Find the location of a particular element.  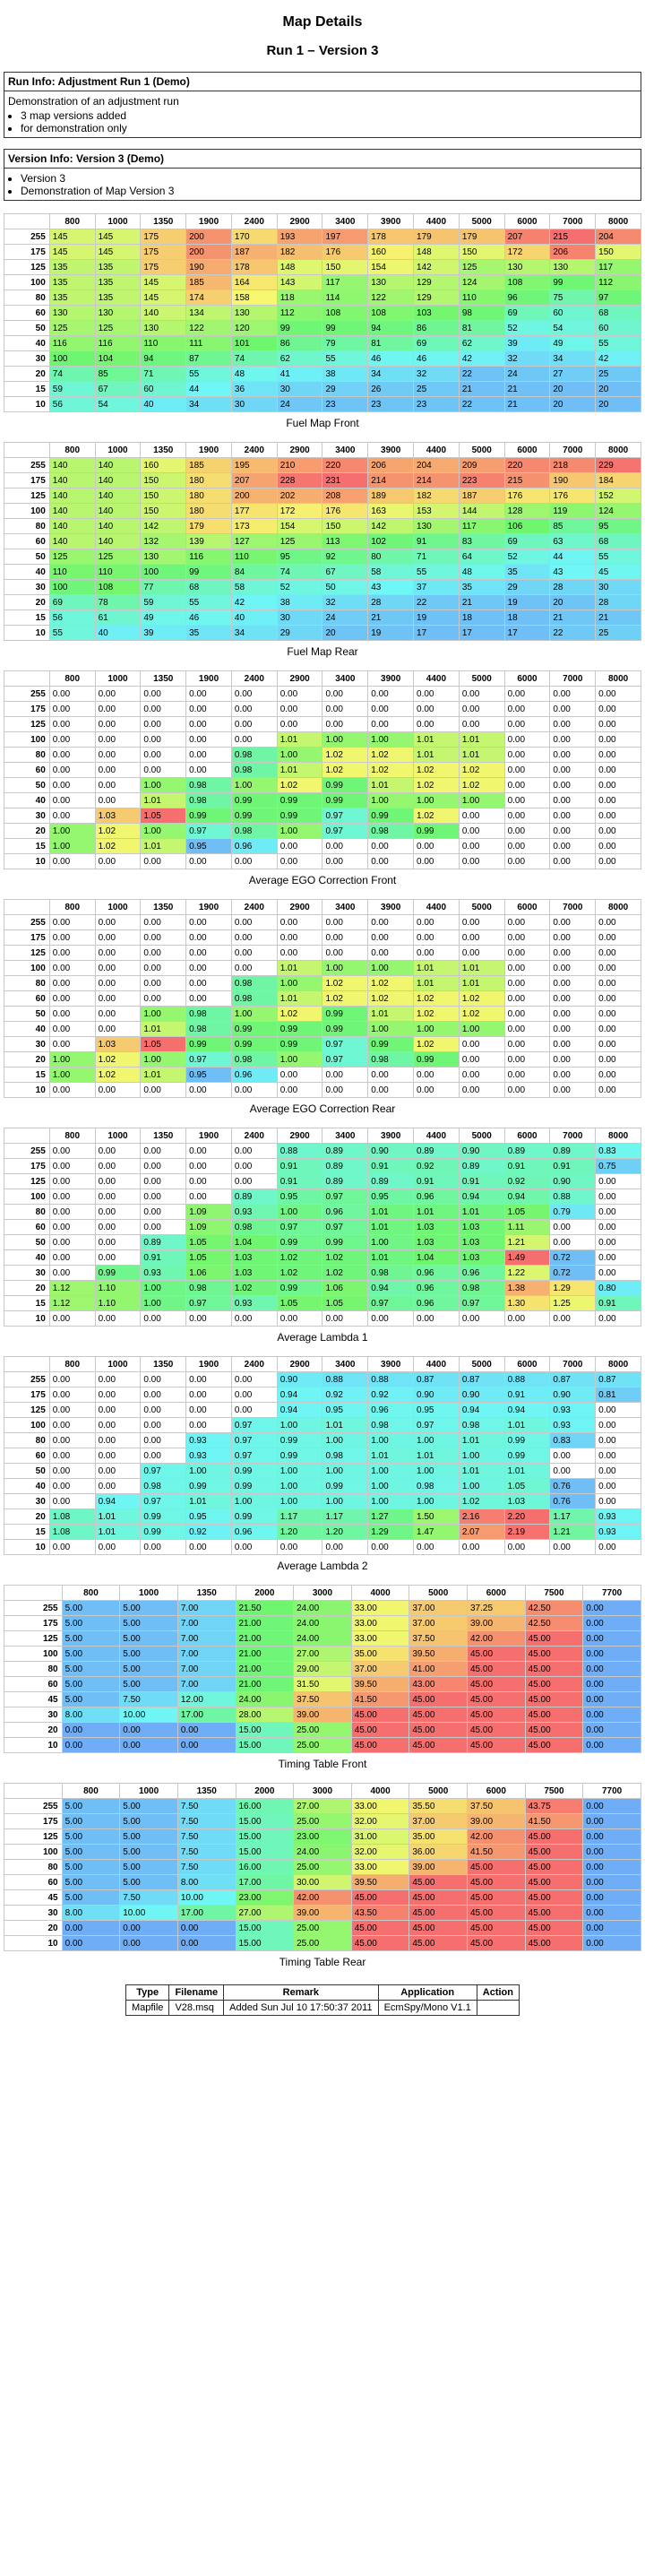

version-info-list: Version 3 Demonstration of Map Version 3 is located at coordinates (322, 184).